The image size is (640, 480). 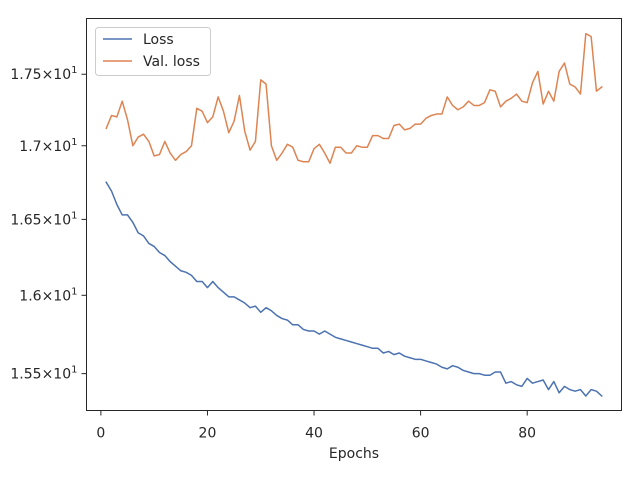 I want to click on y-tick-label: 1.6×10¹, so click(x=48, y=295).